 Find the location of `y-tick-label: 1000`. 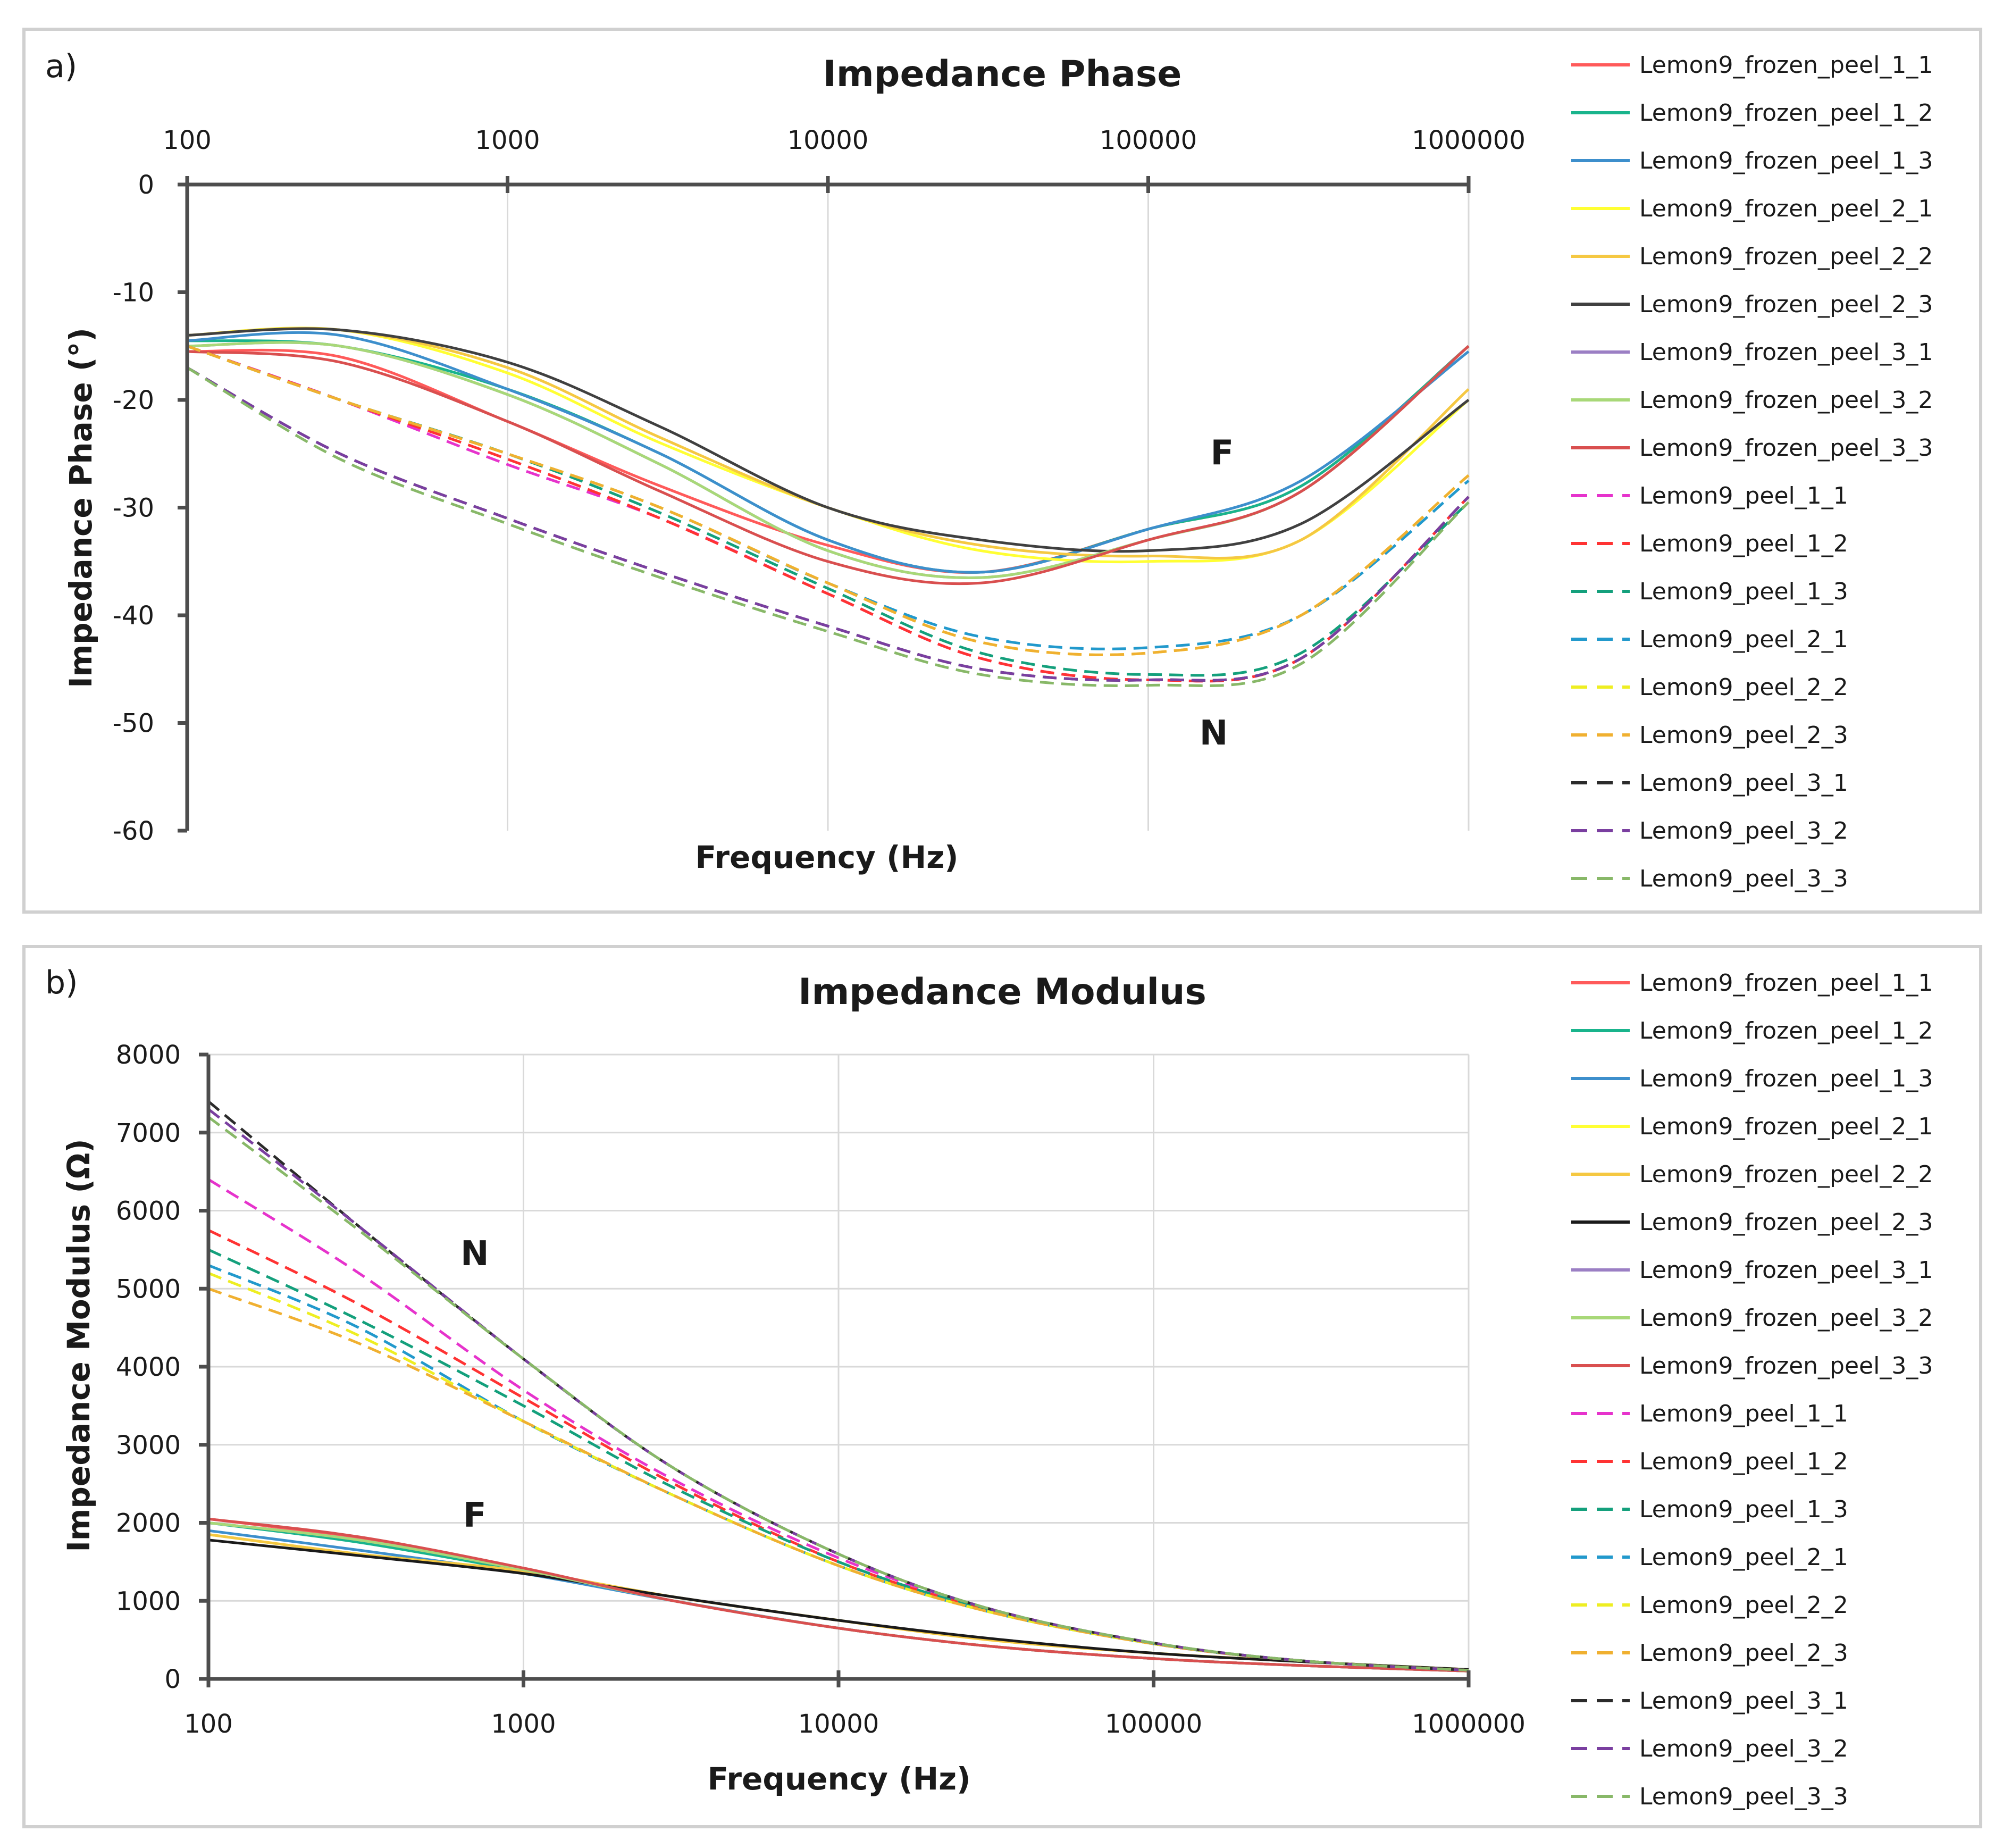

y-tick-label: 1000 is located at coordinates (148, 1601).